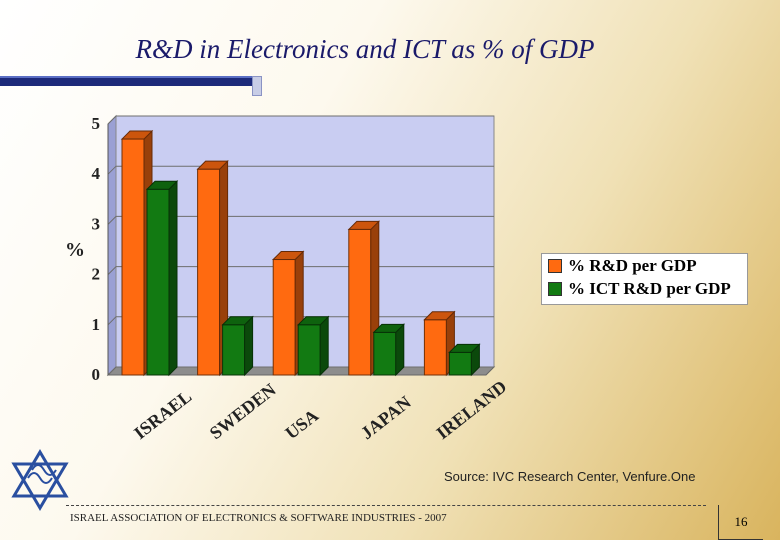 This screenshot has height=540, width=780. I want to click on y-axis-label: %, so click(75, 250).